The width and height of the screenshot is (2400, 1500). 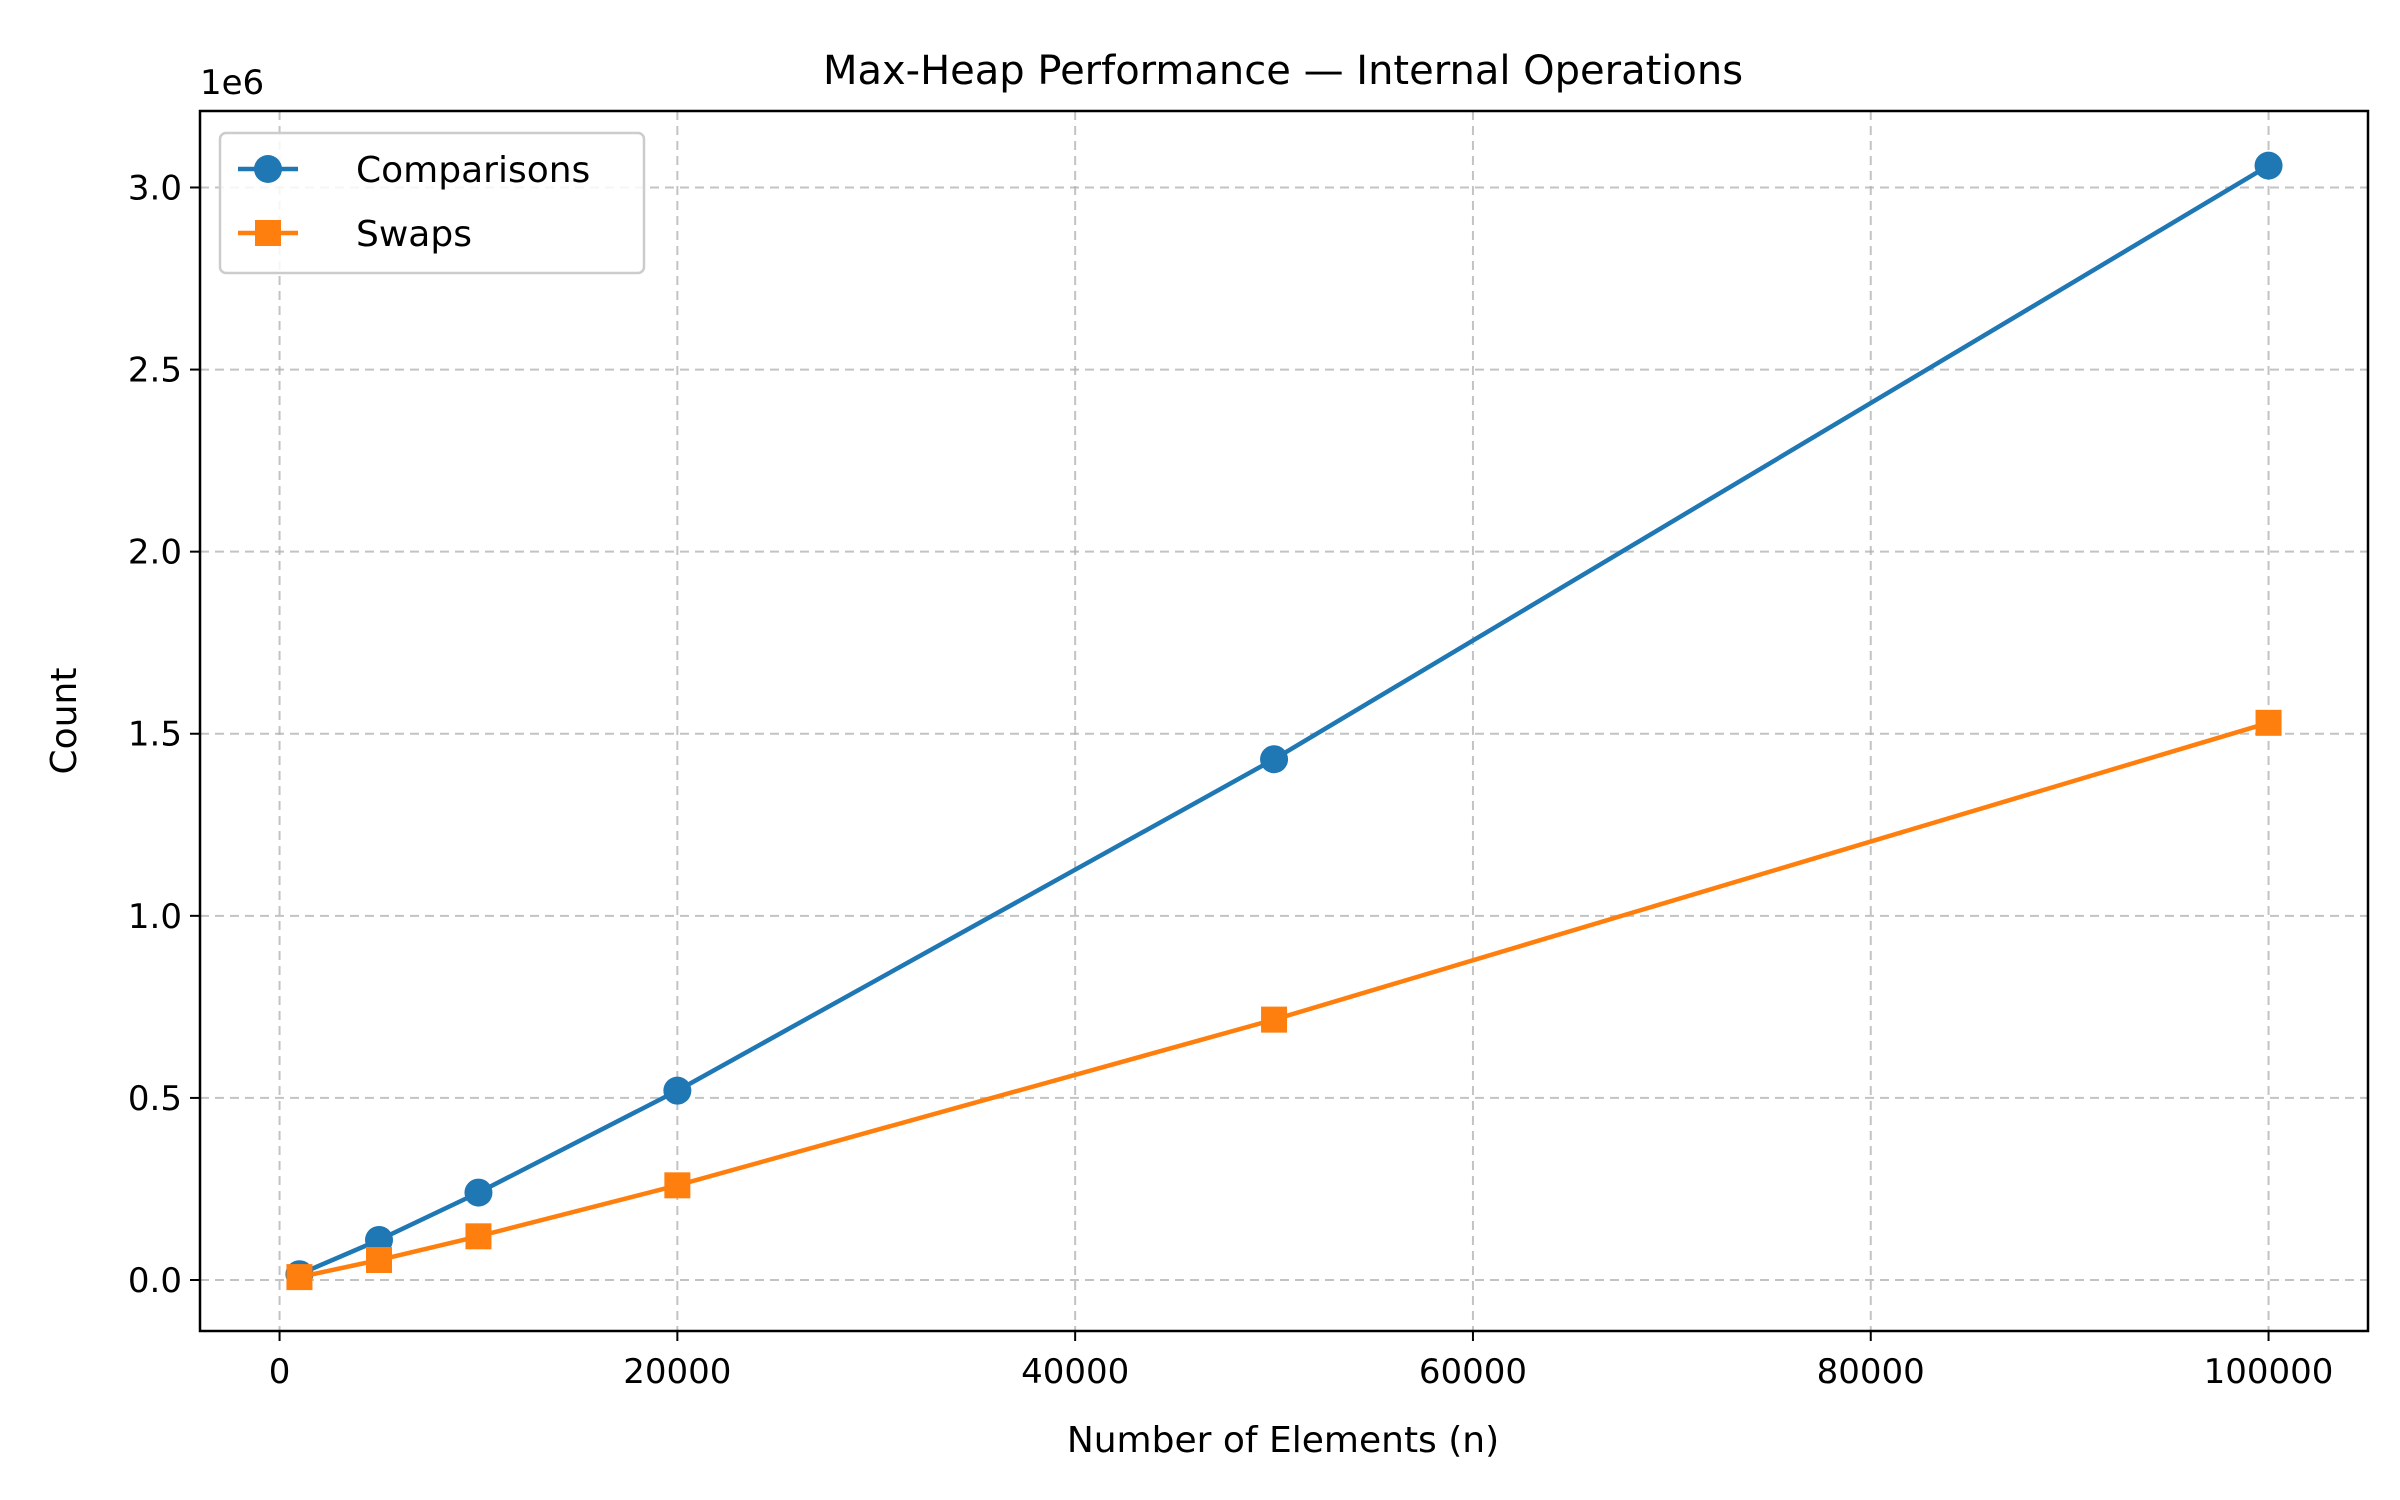 What do you see at coordinates (232, 83) in the screenshot?
I see `y-offset-label: 1e6` at bounding box center [232, 83].